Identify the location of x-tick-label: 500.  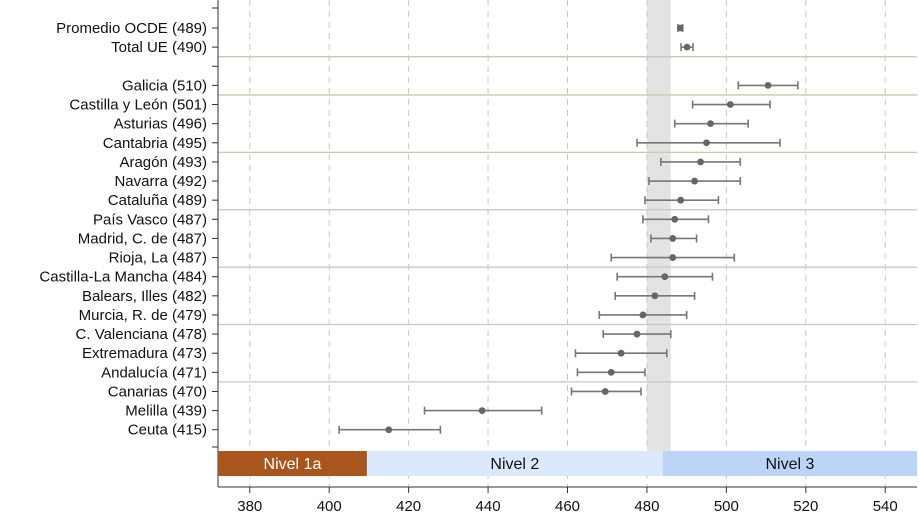
(726, 506).